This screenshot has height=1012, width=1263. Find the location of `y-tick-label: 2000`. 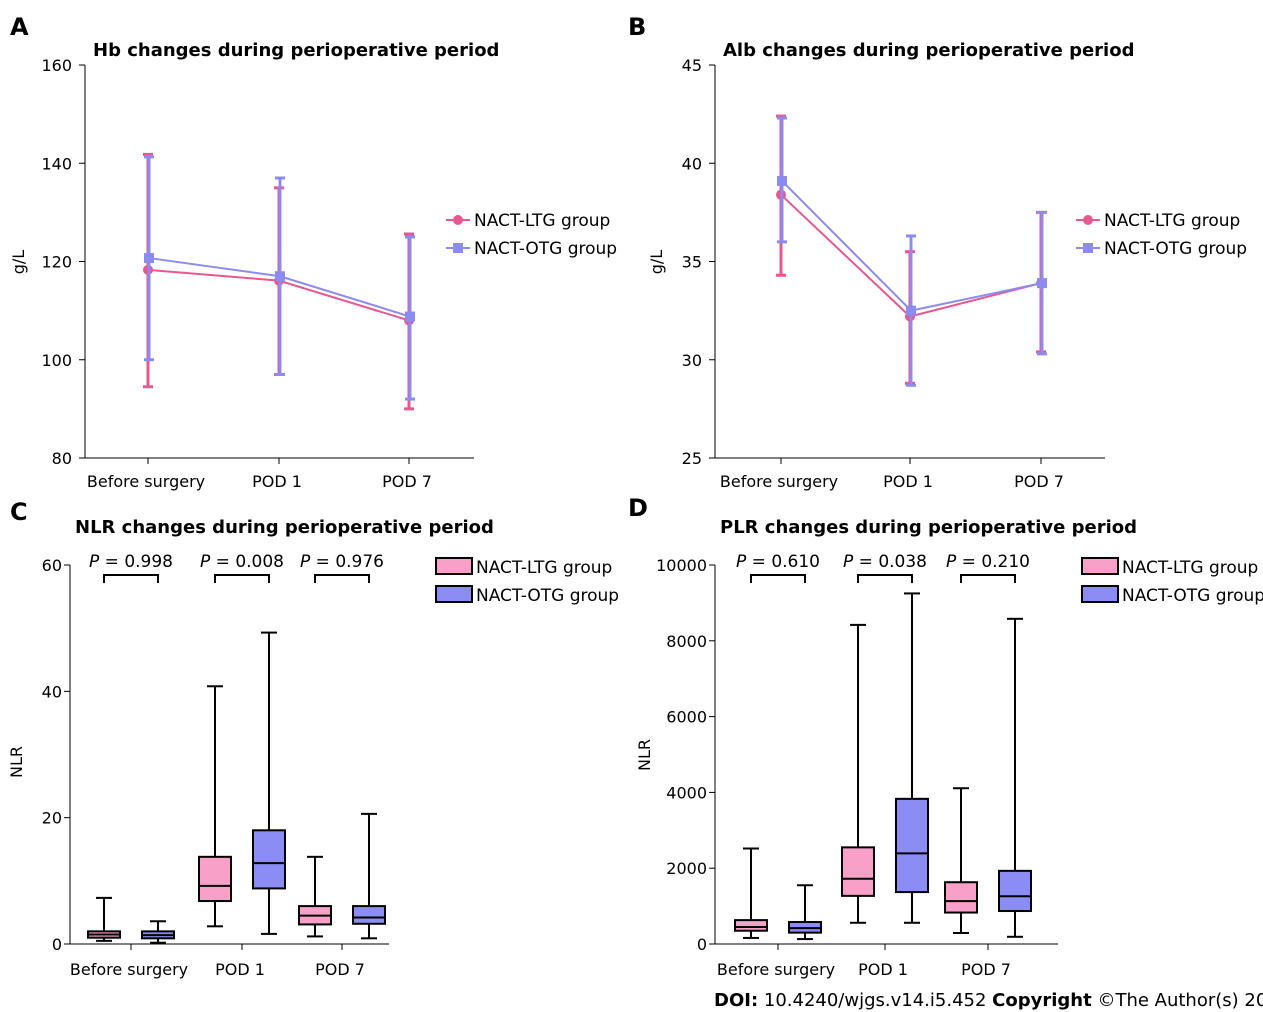

y-tick-label: 2000 is located at coordinates (686, 868).